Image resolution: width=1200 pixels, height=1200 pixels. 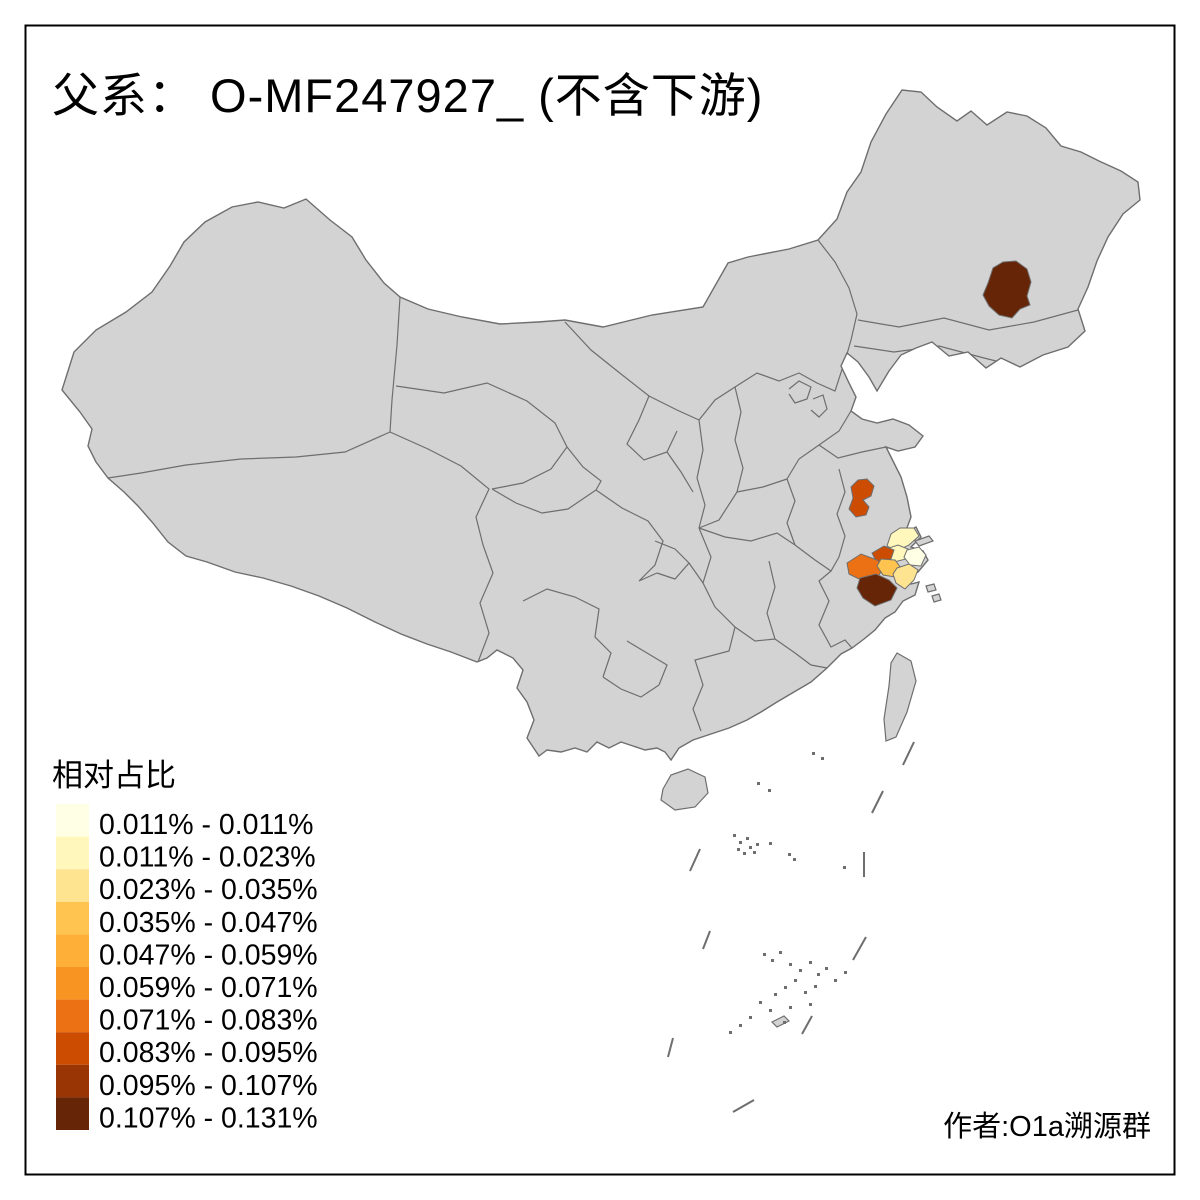 What do you see at coordinates (877, 590) in the screenshot?
I see `region-hangzhou-prefecture` at bounding box center [877, 590].